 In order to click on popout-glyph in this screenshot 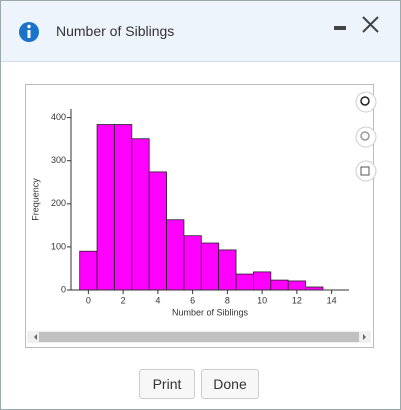, I will do `click(365, 171)`.